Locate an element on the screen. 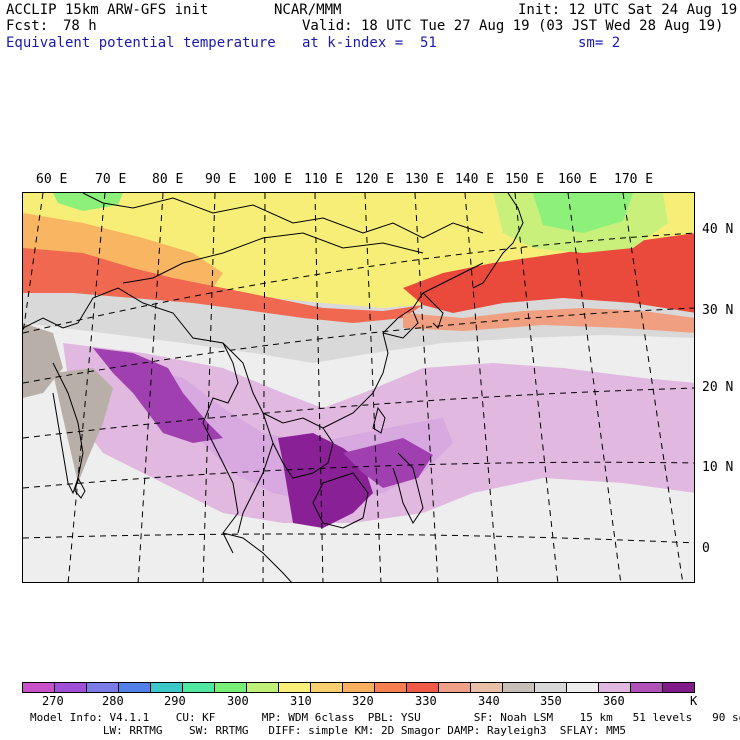 This screenshot has height=740, width=740. lat-label: 20 N is located at coordinates (718, 387).